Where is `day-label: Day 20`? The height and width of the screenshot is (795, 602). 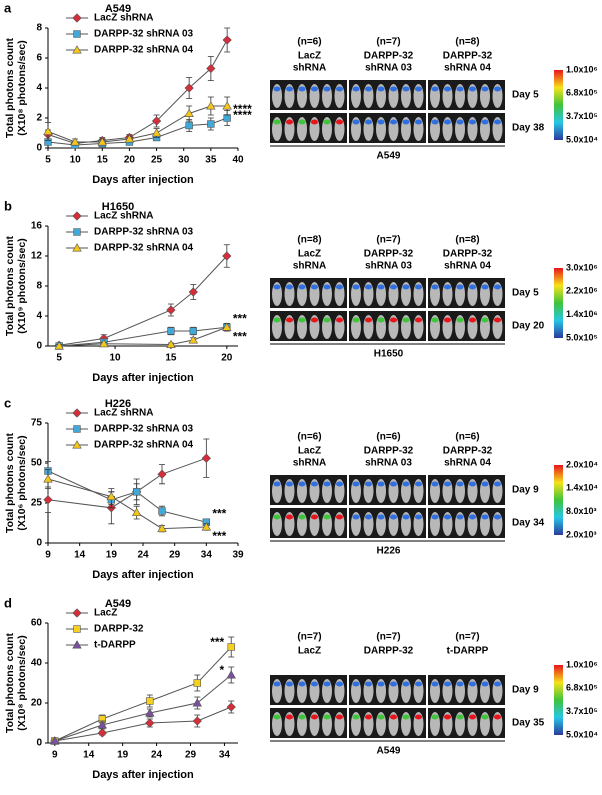
day-label: Day 20 is located at coordinates (528, 326).